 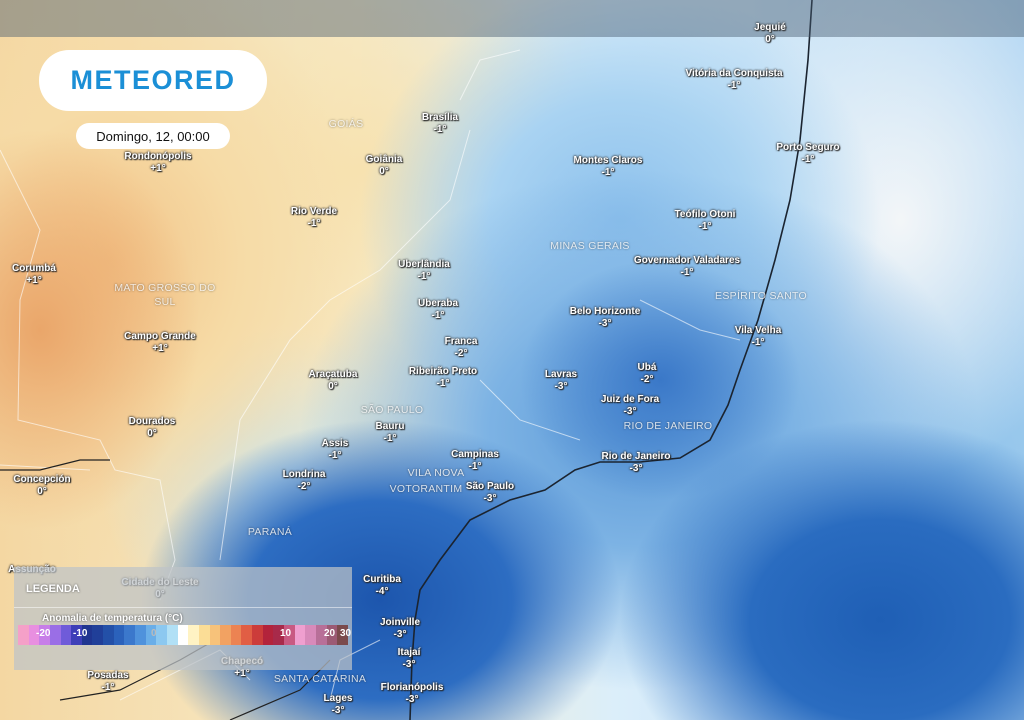 I want to click on region-label: SÃO PAULO, so click(x=392, y=410).